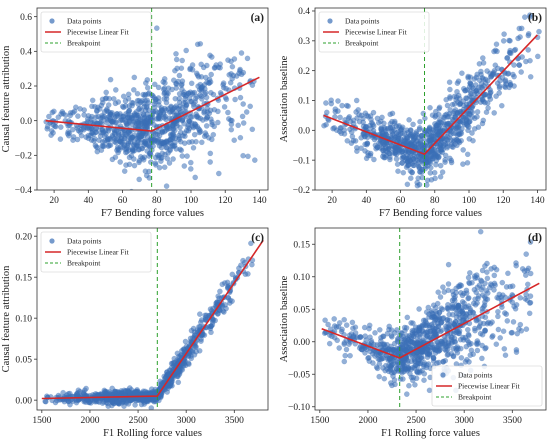 The image size is (550, 441). Describe the element at coordinates (23, 319) in the screenshot. I see `y-tick-label: 0.10` at that location.